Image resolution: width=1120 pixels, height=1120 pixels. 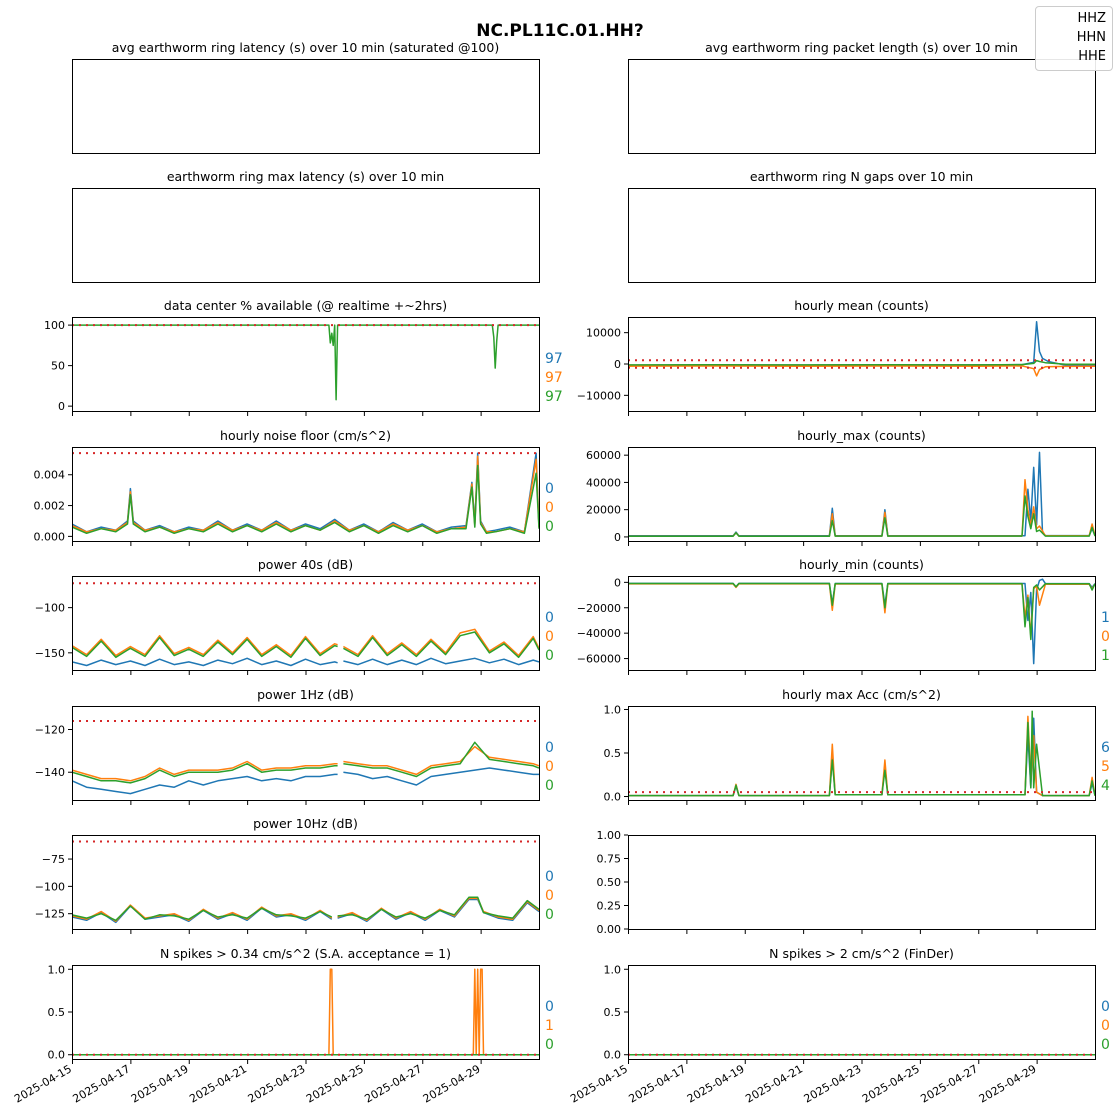 I want to click on legend-entry-hhe: HHE, so click(x=1092, y=56).